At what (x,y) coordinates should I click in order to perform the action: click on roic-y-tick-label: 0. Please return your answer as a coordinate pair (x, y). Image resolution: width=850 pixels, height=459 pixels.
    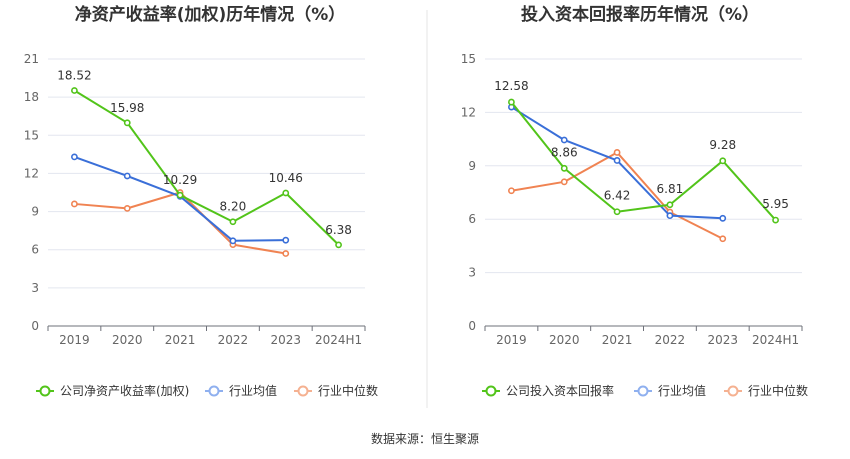
    Looking at the image, I should click on (472, 326).